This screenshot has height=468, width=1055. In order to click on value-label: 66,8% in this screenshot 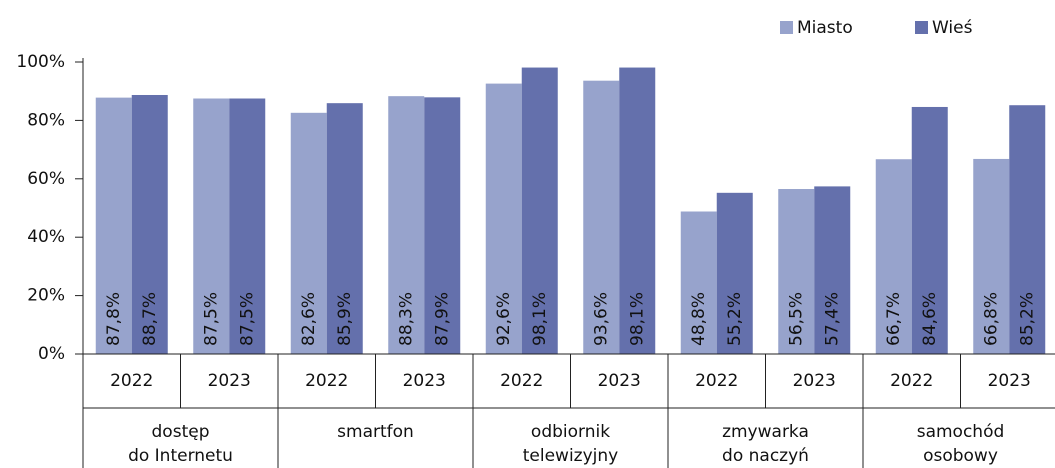, I will do `click(991, 319)`.